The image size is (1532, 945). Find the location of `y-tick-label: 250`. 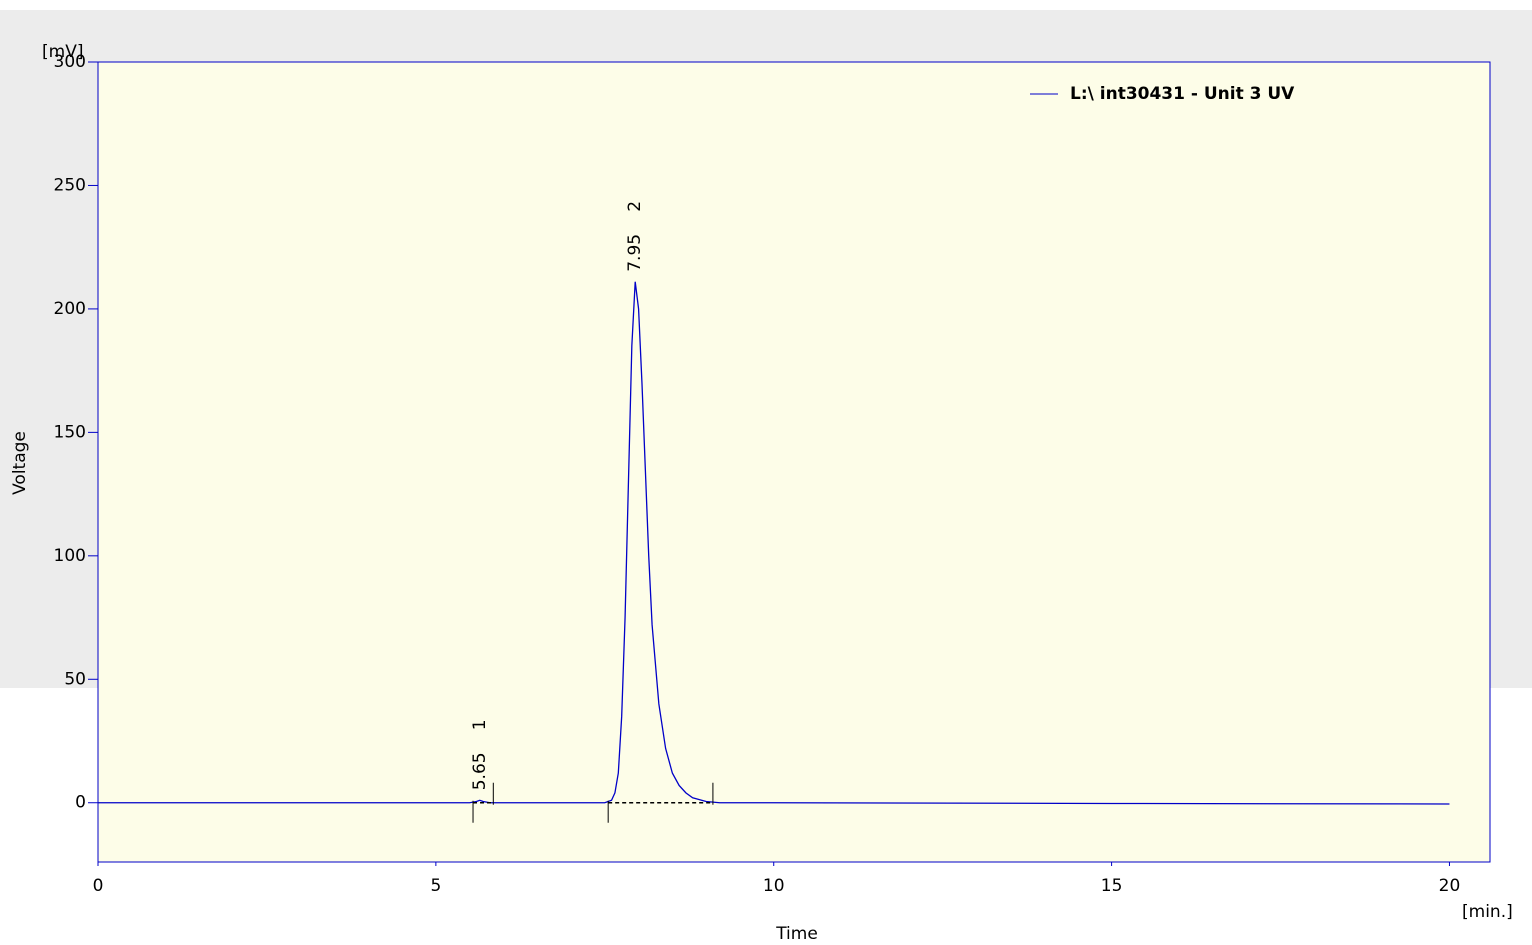

y-tick-label: 250 is located at coordinates (70, 185).